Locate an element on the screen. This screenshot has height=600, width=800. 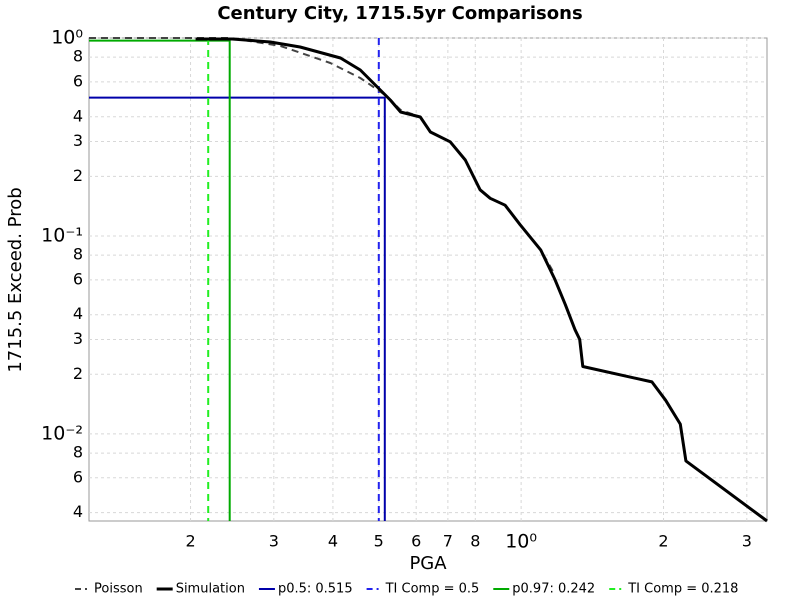
y-tick-label: 10⁻² is located at coordinates (62, 433).